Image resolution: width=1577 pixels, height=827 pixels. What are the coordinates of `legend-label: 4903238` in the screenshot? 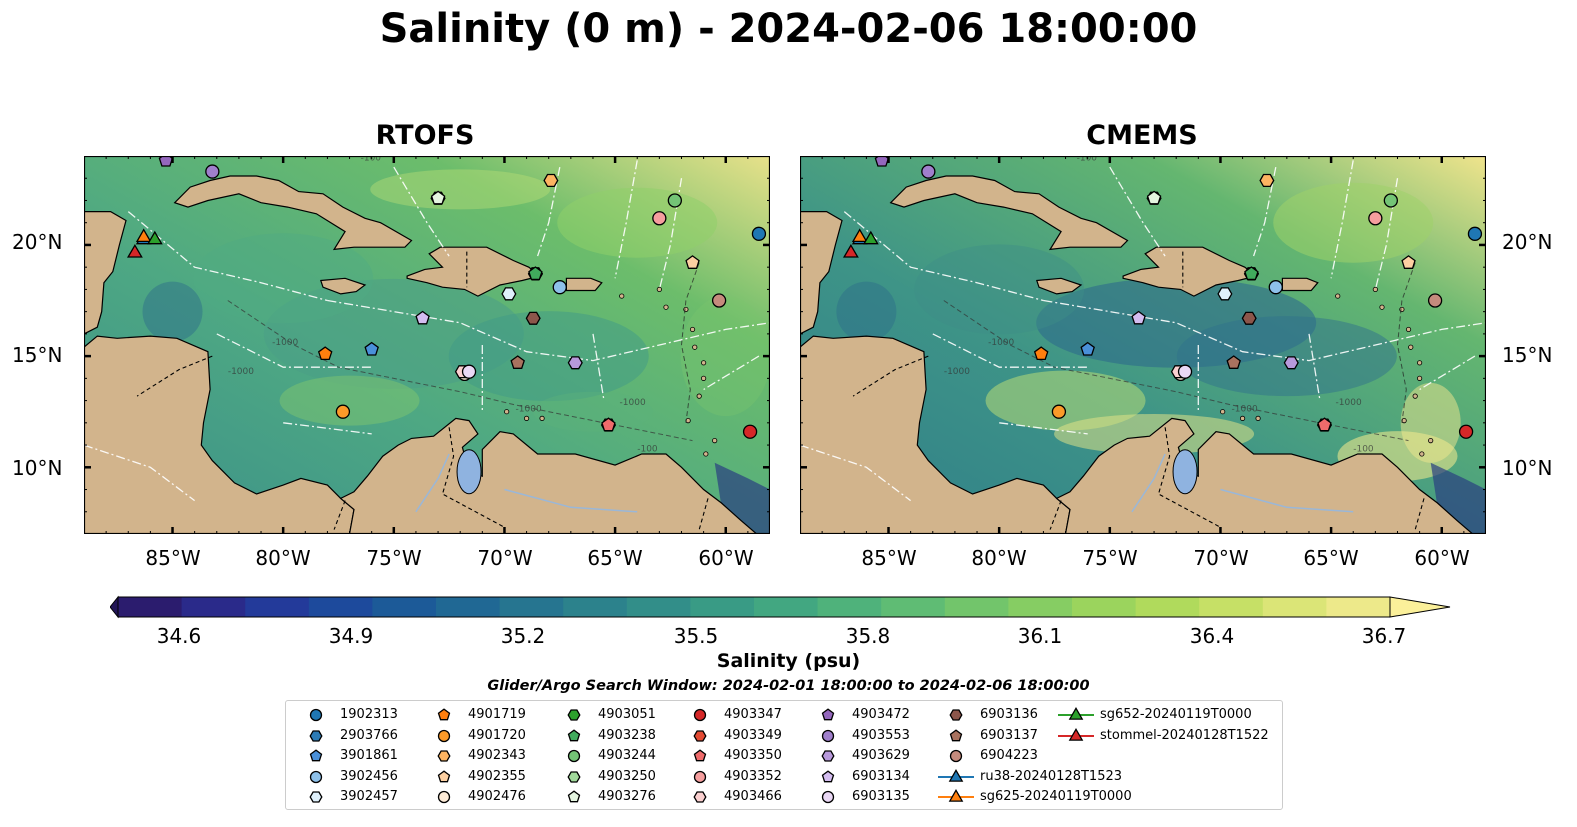 It's located at (627, 735).